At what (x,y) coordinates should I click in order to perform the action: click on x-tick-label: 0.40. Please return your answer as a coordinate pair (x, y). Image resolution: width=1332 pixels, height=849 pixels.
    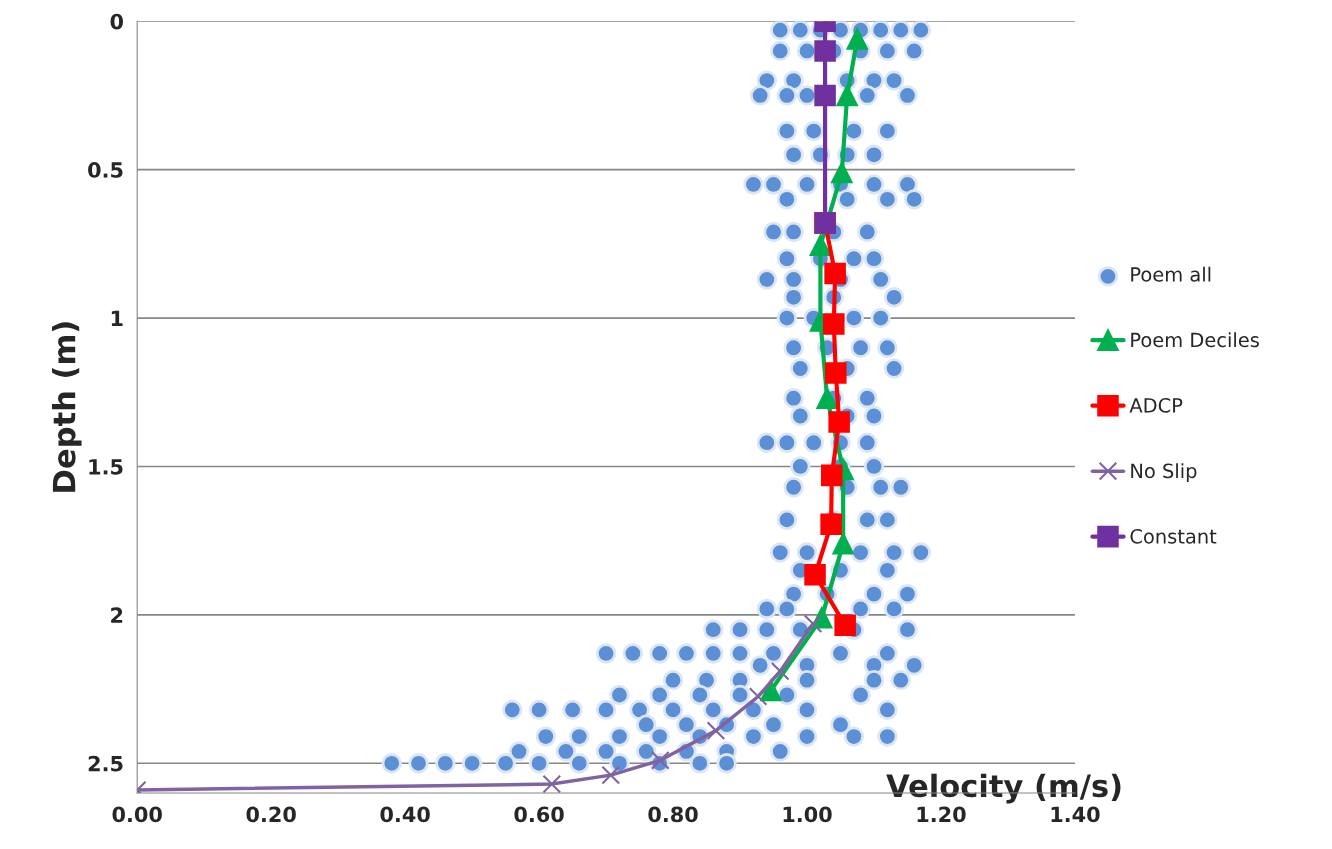
    Looking at the image, I should click on (405, 814).